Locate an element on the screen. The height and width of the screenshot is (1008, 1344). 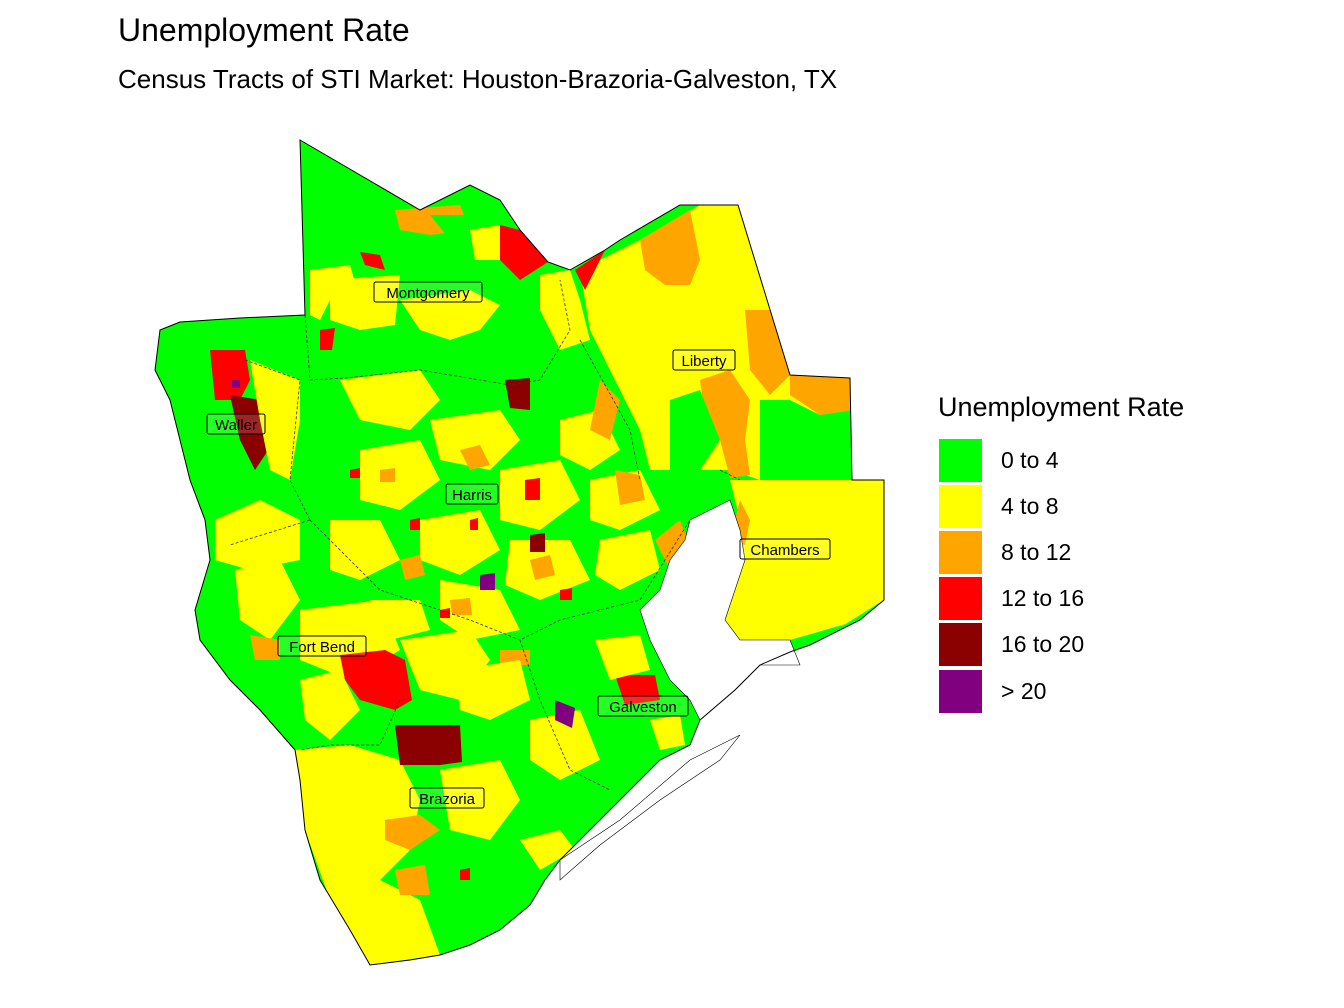
legend-label: 12 to 16 is located at coordinates (1043, 598).